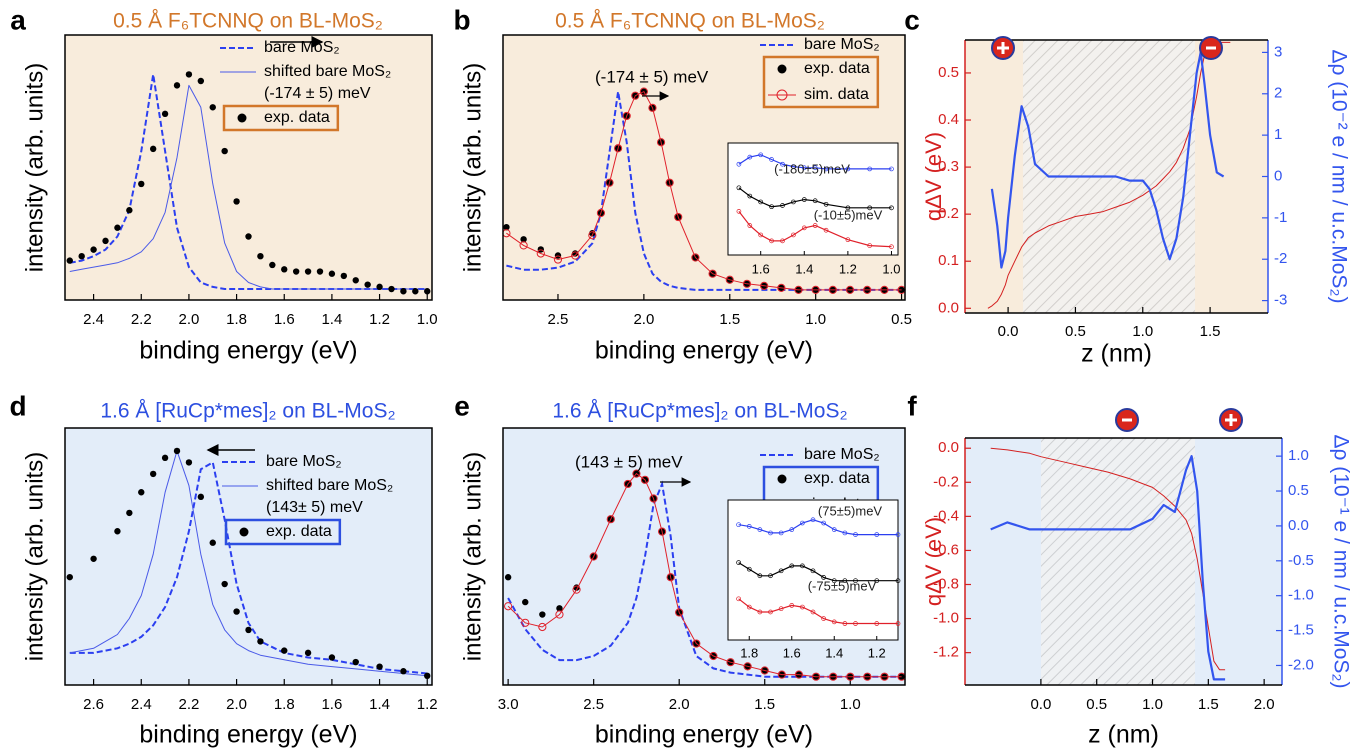 The width and height of the screenshot is (1357, 751). What do you see at coordinates (17, 405) in the screenshot?
I see `panel-letter: d` at bounding box center [17, 405].